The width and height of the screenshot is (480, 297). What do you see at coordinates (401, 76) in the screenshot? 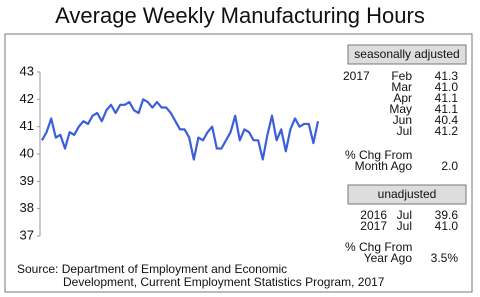
I see `month: Feb` at bounding box center [401, 76].